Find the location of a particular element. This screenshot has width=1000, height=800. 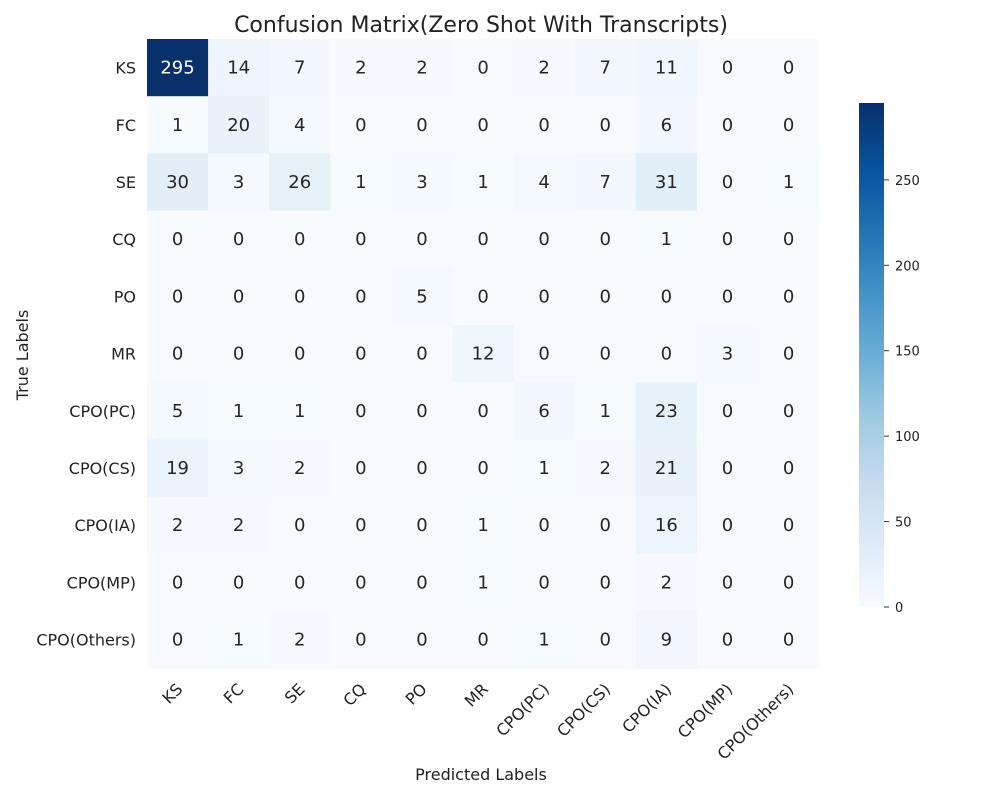

cell-value-label: 20 is located at coordinates (238, 125).